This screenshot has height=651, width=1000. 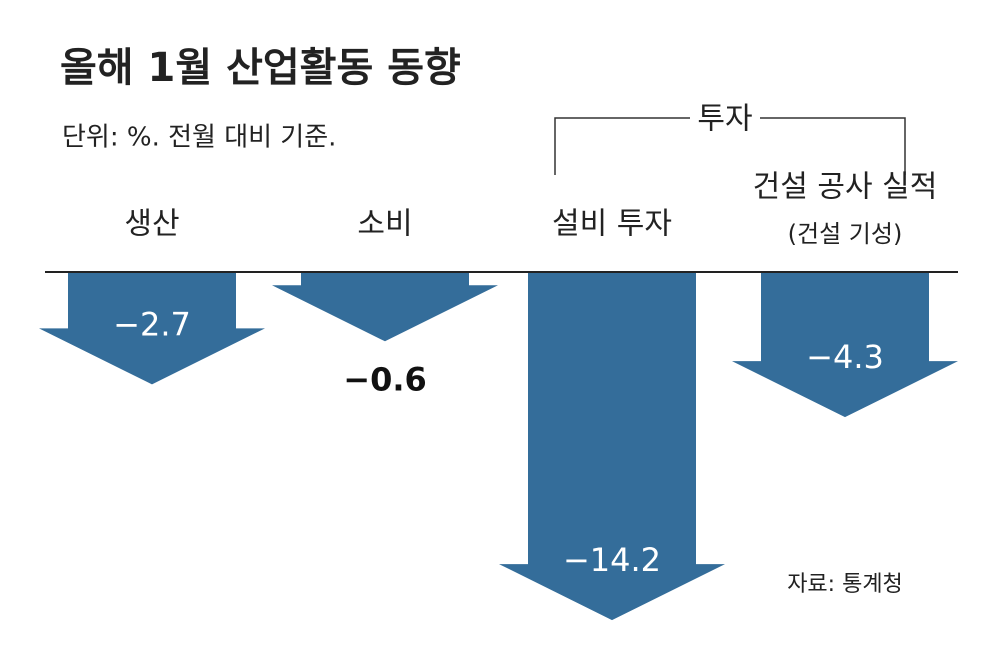 I want to click on chart-subtitle: 단위: %. 전월 대비 기준., so click(x=199, y=138).